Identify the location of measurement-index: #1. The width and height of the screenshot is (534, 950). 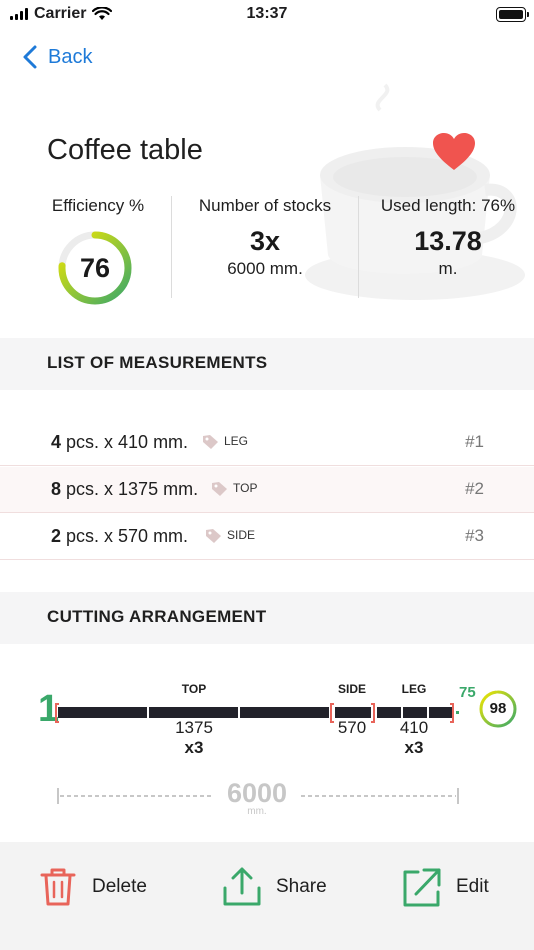
(474, 441).